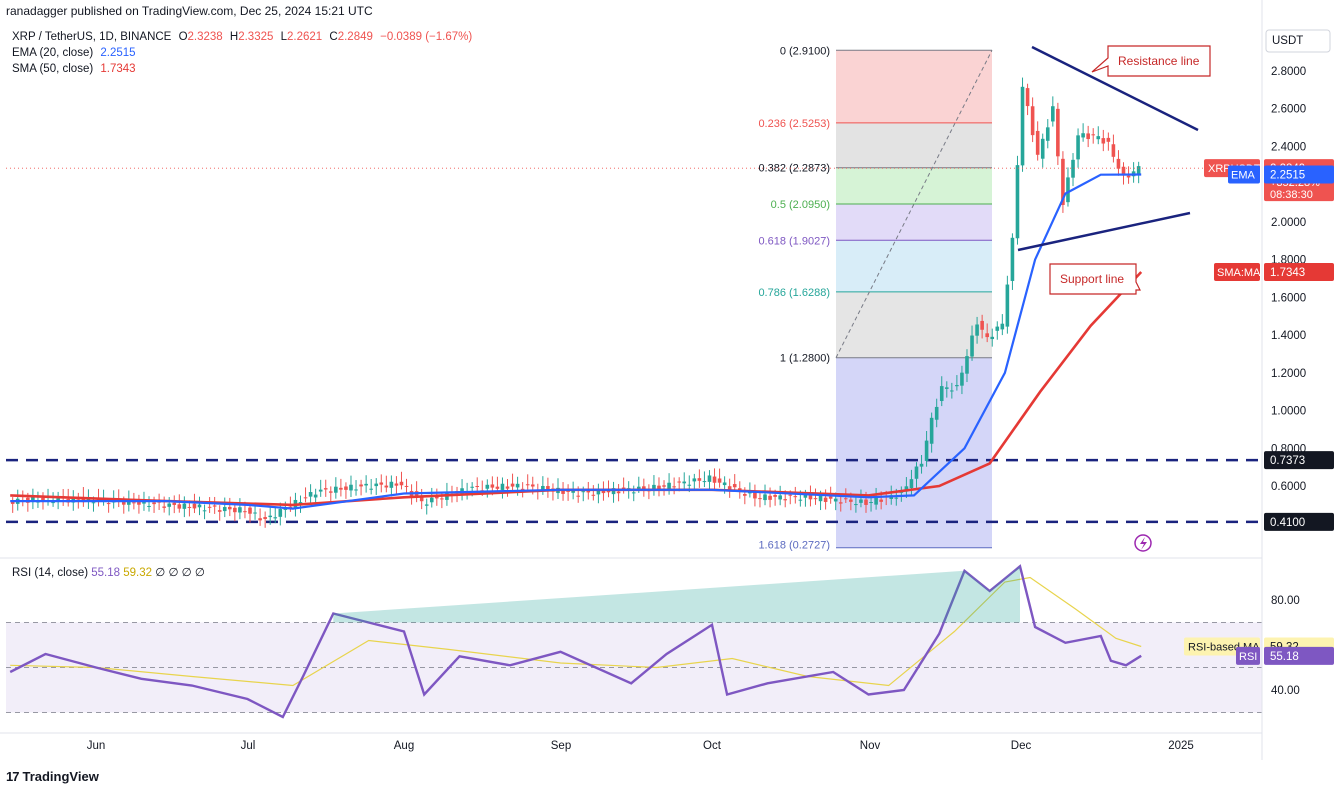 Image resolution: width=1338 pixels, height=797 pixels. What do you see at coordinates (1284, 657) in the screenshot?
I see `rsi-badge-value: 55.18` at bounding box center [1284, 657].